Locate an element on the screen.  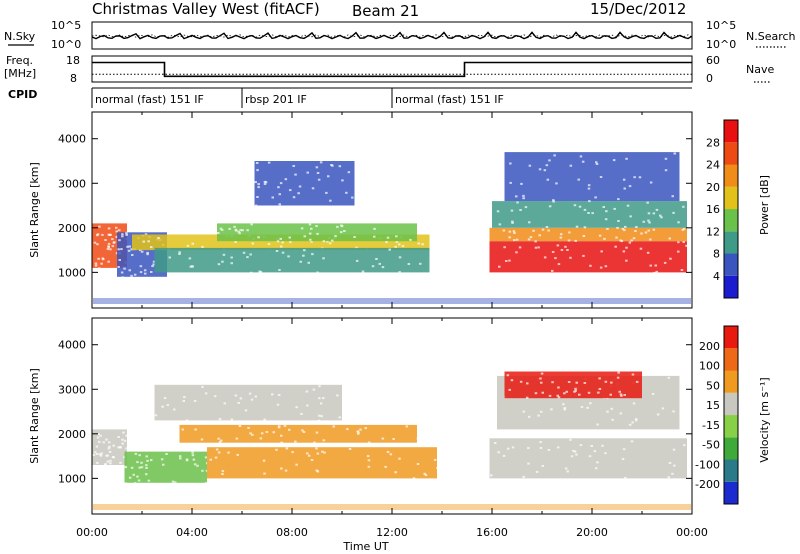
y-tick-label: 3000 is located at coordinates (72, 389).